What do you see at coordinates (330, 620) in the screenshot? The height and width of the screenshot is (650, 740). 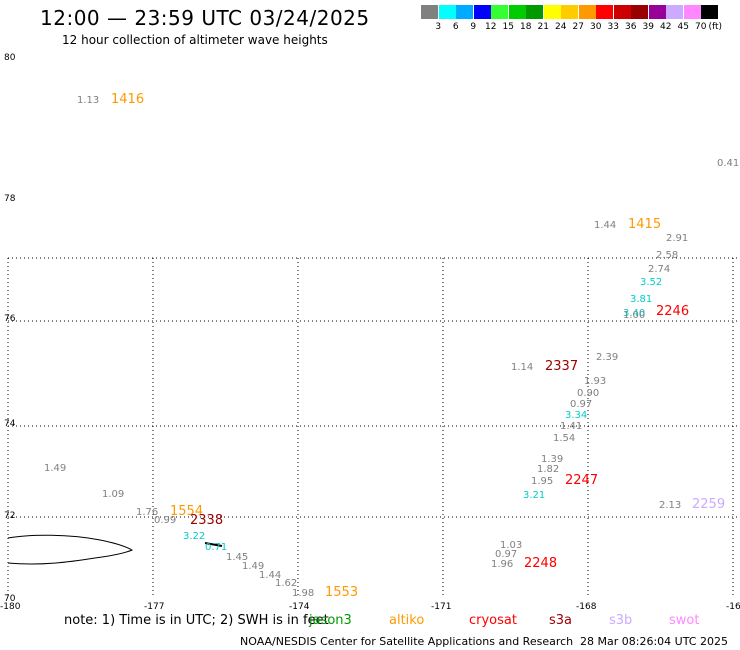 I see `satellite-jason3: jason3` at bounding box center [330, 620].